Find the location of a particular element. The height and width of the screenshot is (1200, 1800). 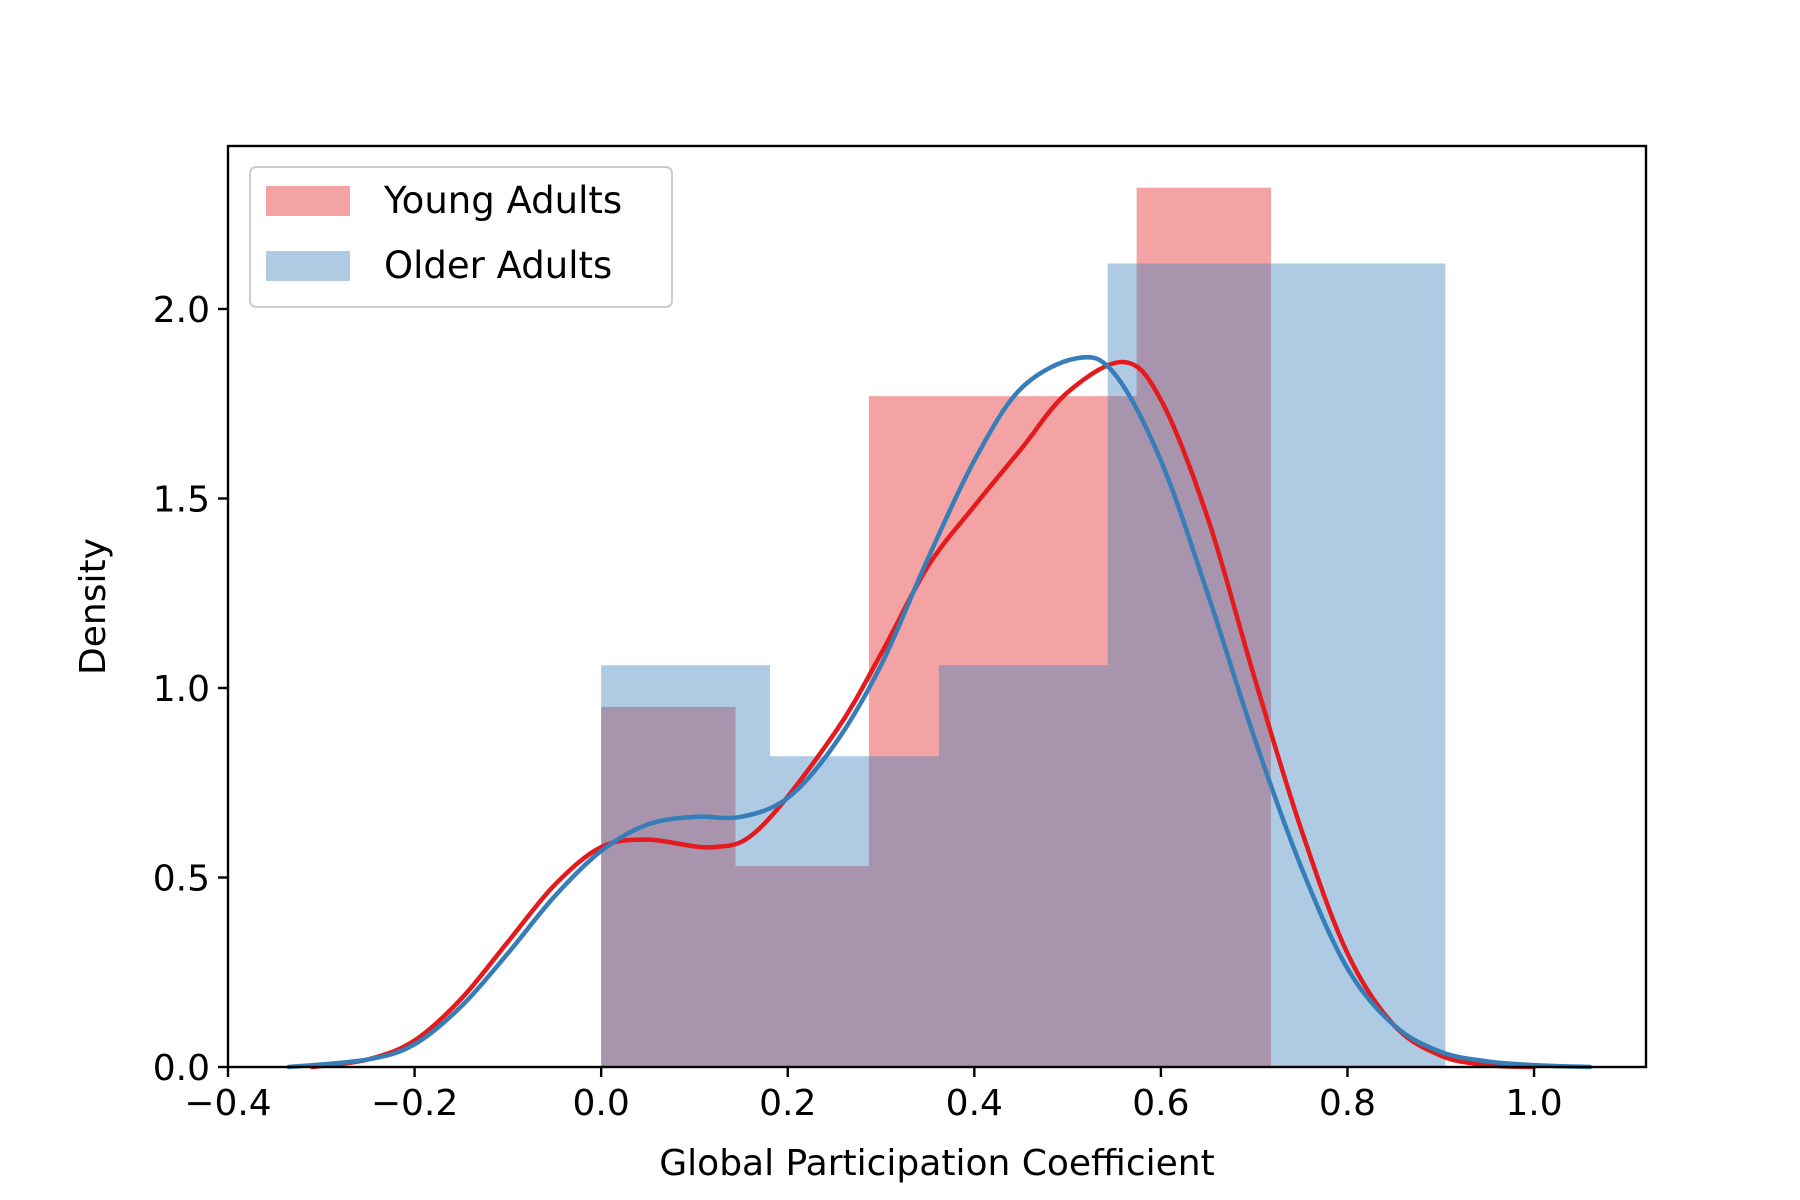

legend-swatch-young is located at coordinates (308, 201).